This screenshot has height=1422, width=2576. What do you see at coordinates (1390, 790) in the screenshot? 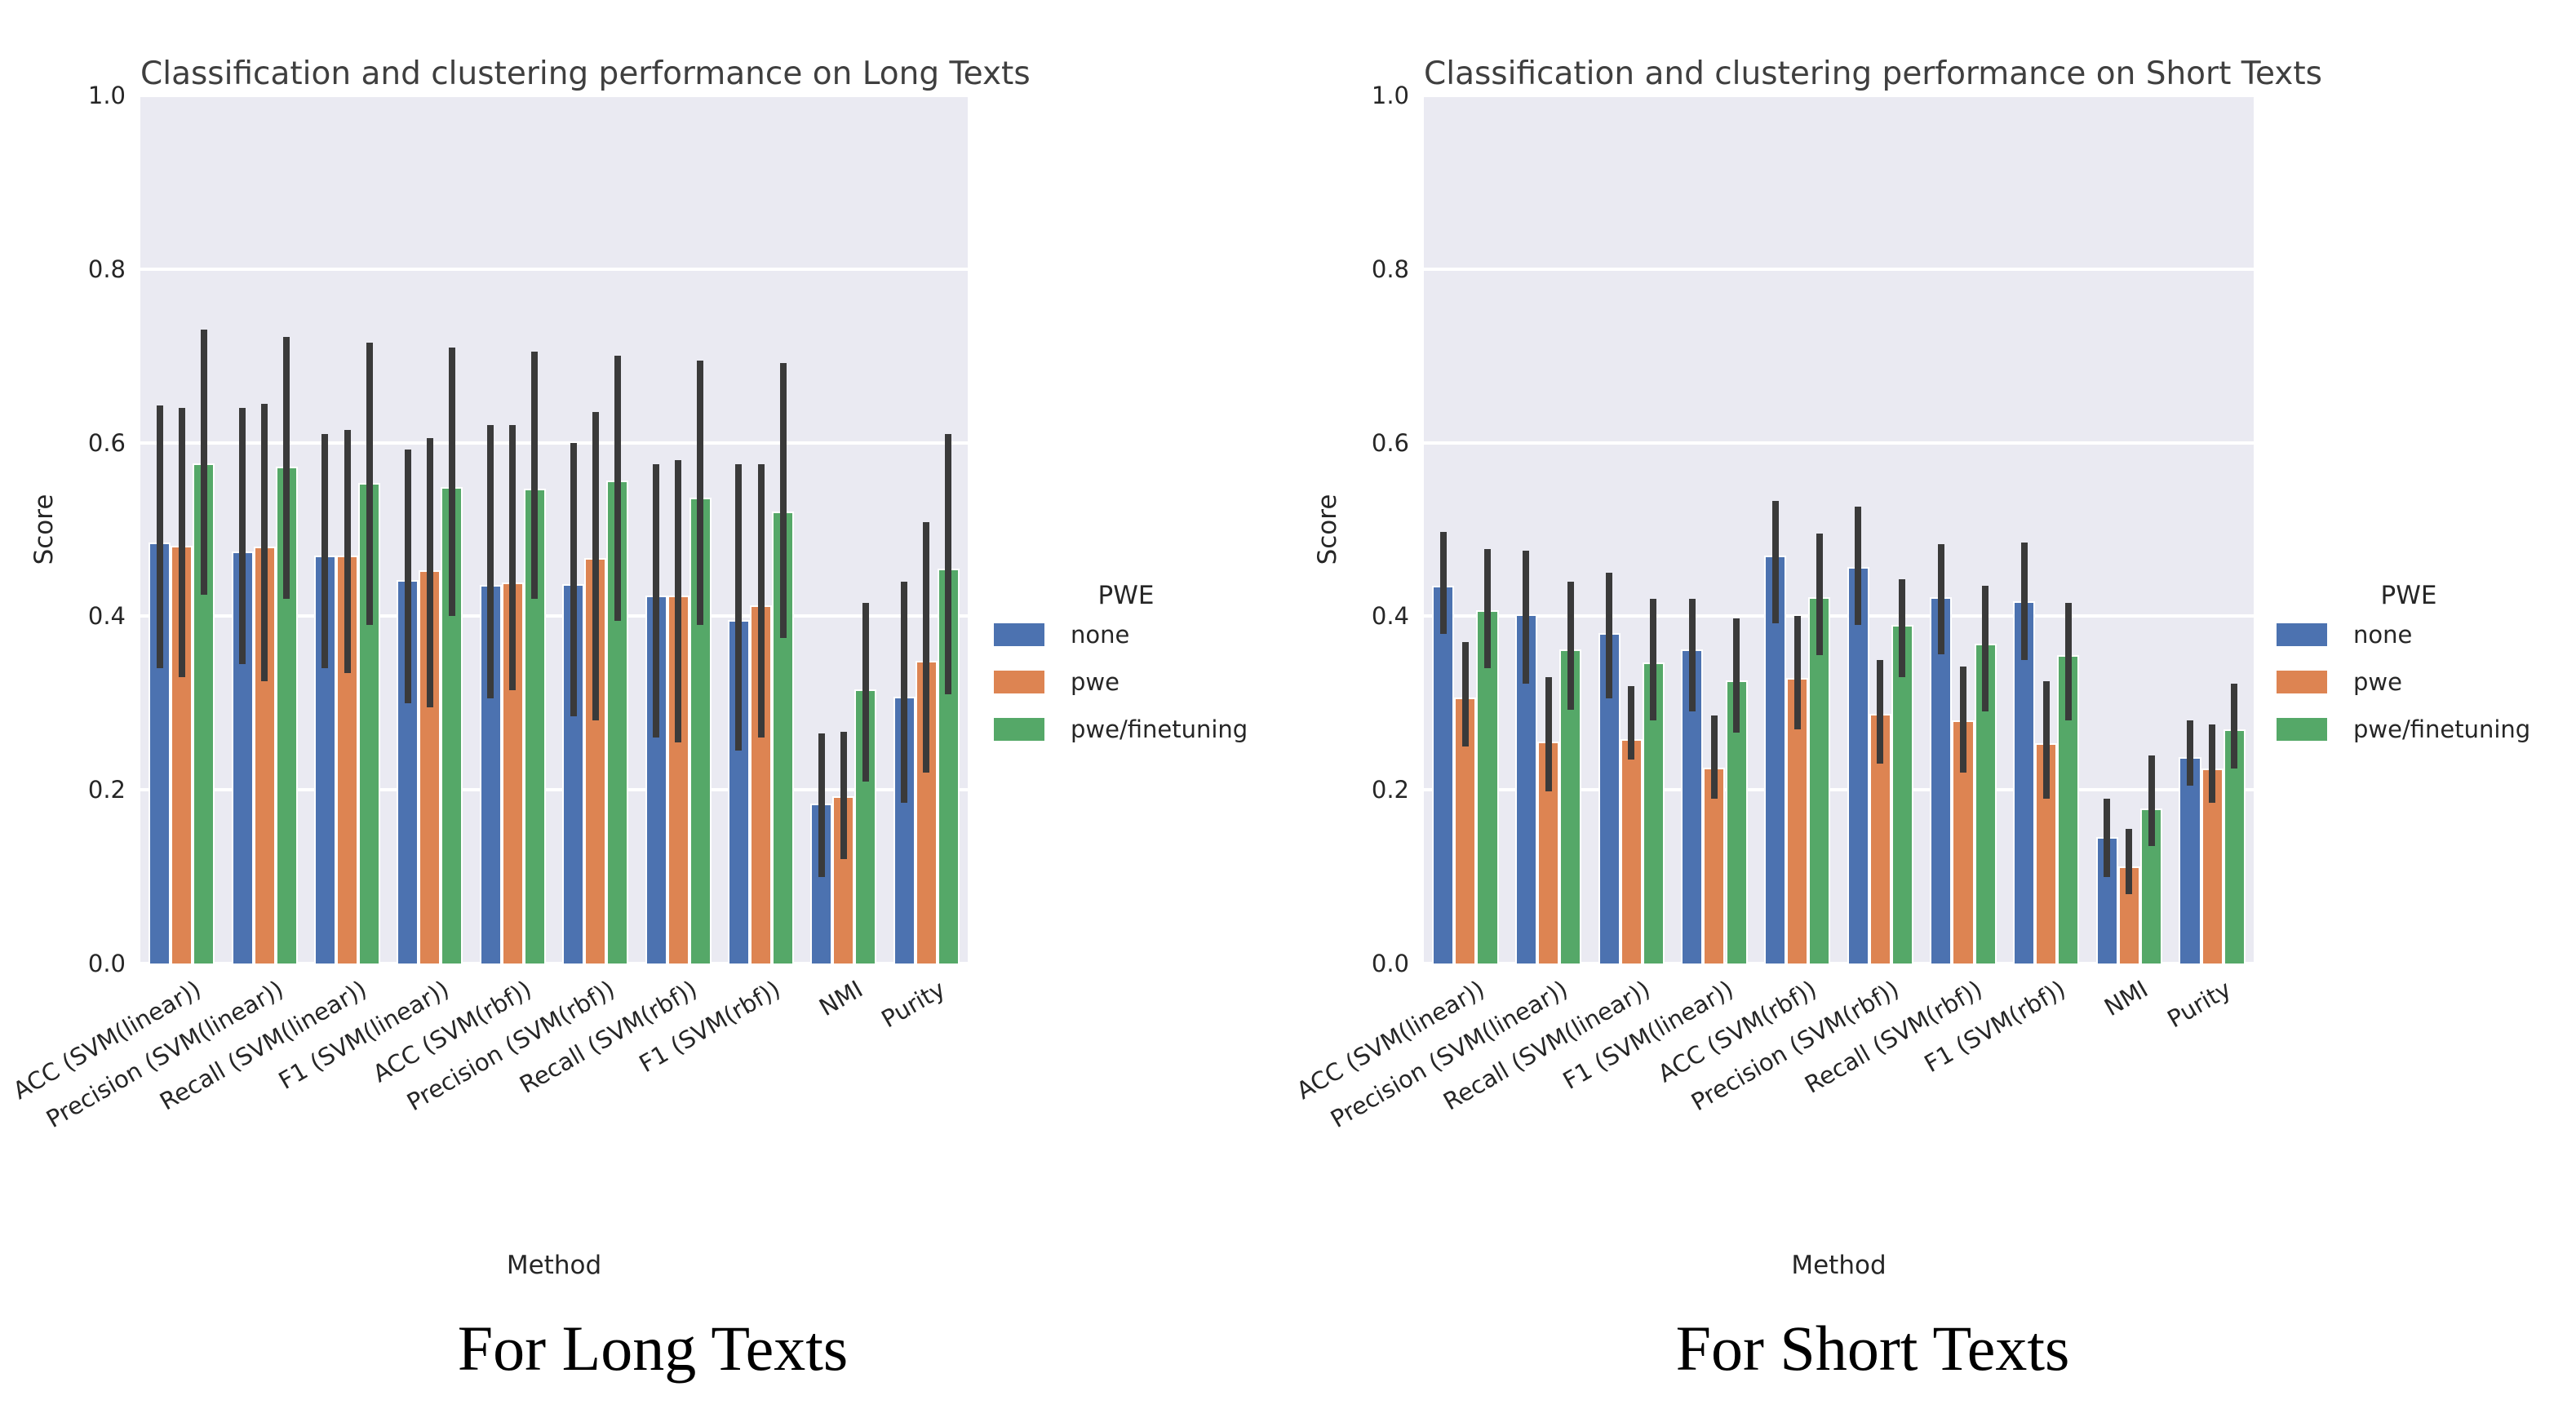
I see `y-tick-label: 0.2` at bounding box center [1390, 790].